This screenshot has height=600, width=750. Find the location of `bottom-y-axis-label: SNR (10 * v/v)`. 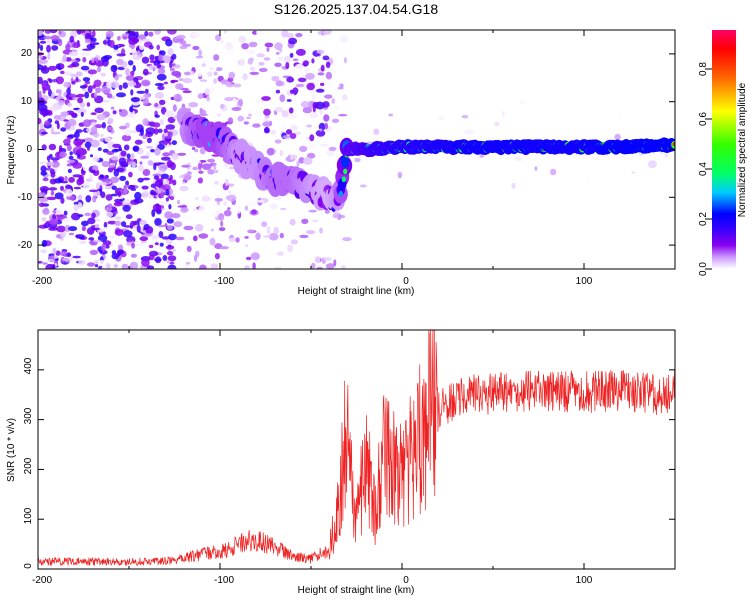

bottom-y-axis-label: SNR (10 * v/v) is located at coordinates (11, 450).